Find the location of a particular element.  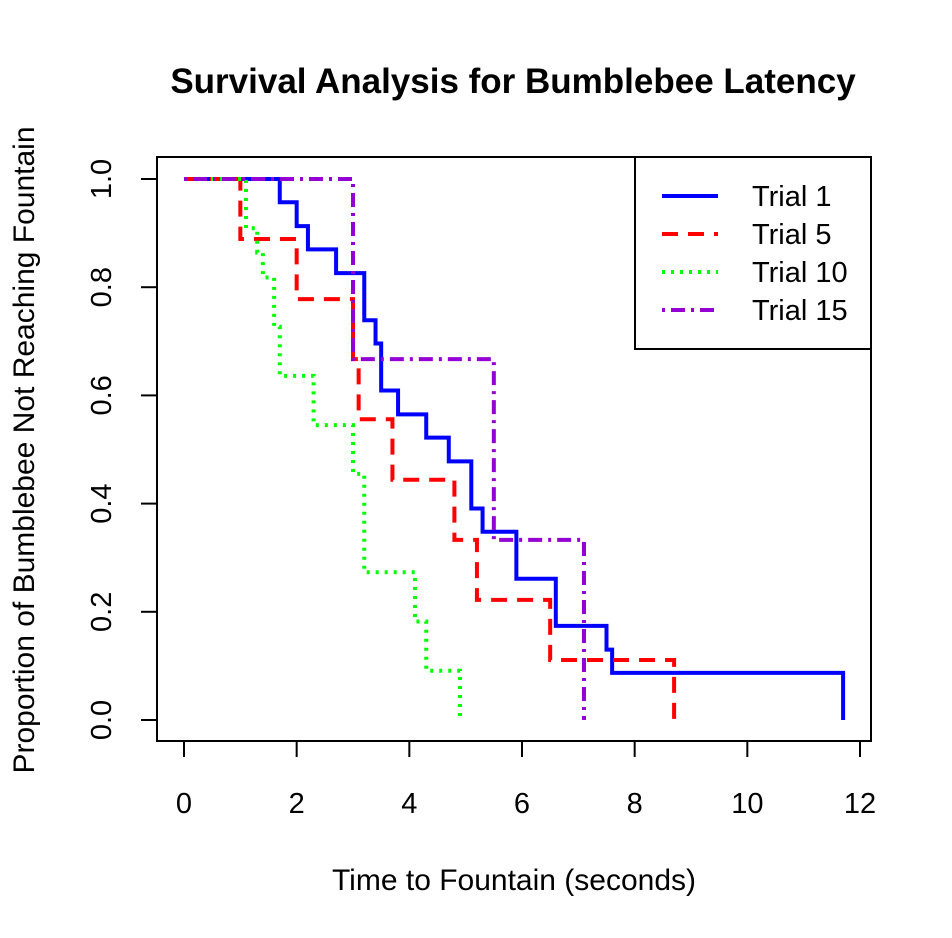

x-tick-label: 2 is located at coordinates (297, 804).